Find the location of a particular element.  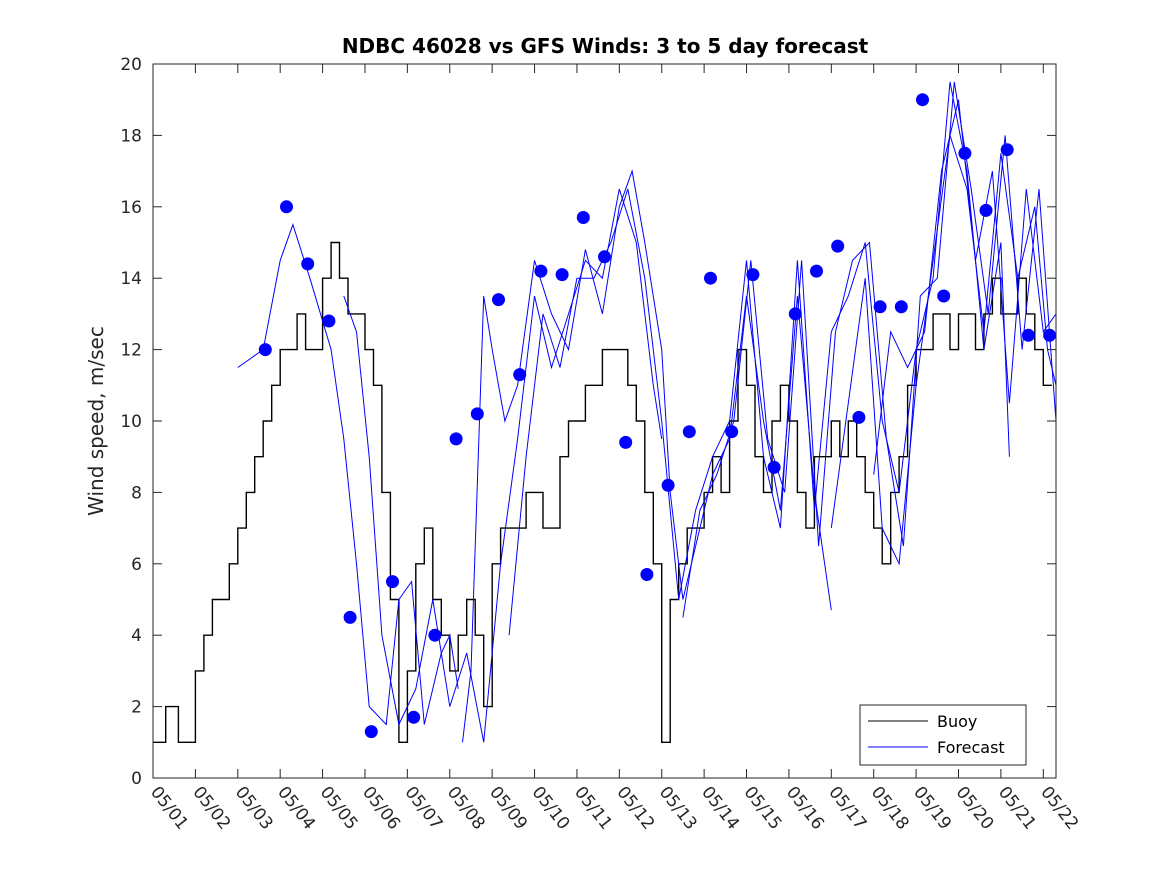

y-tick-label: 4 is located at coordinates (136, 636).